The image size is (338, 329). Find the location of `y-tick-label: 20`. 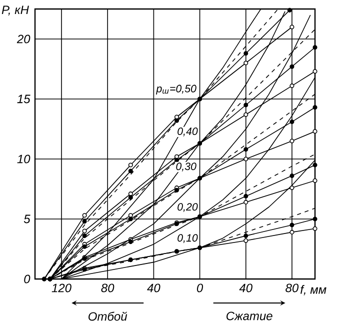

y-tick-label: 20 is located at coordinates (23, 39).